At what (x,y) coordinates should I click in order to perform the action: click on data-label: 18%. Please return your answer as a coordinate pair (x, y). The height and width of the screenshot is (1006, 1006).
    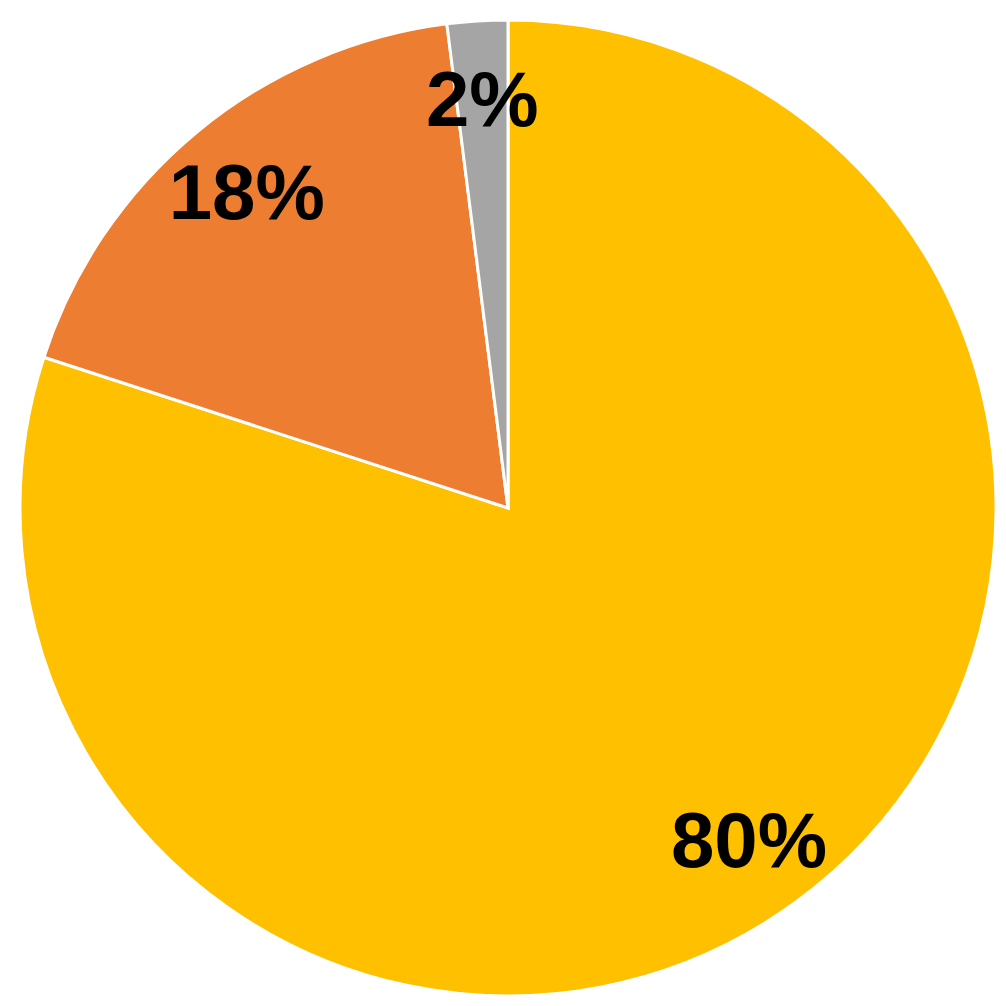
    Looking at the image, I should click on (246, 192).